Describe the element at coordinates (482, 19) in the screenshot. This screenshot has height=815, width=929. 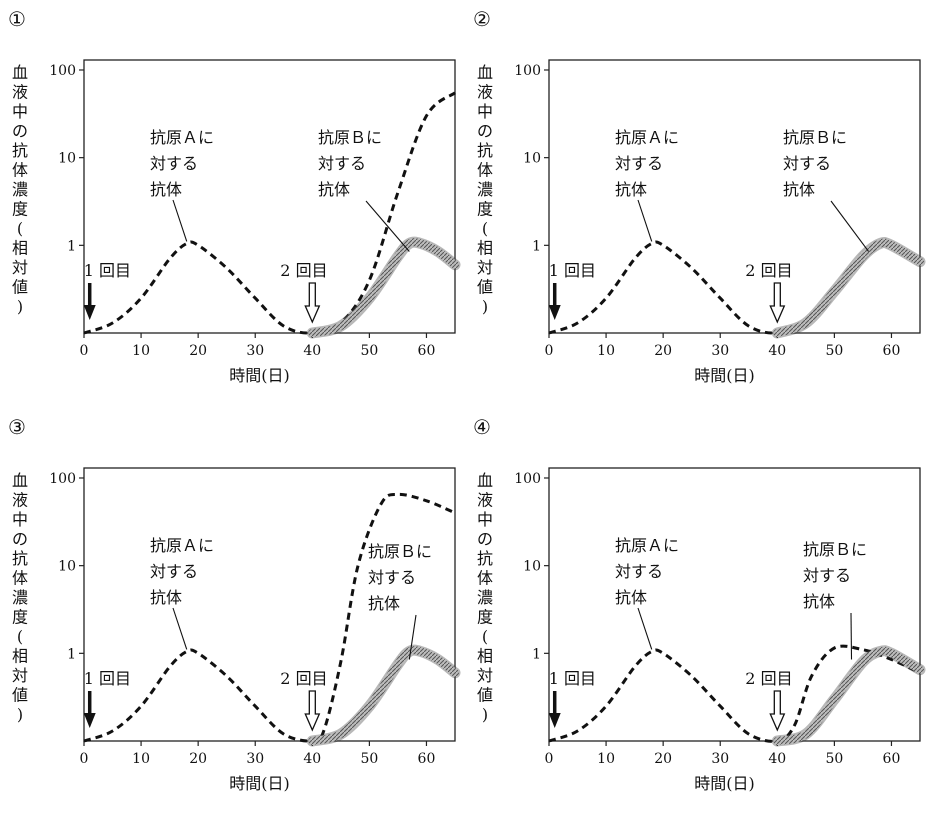
I see `panel-number: ②` at that location.